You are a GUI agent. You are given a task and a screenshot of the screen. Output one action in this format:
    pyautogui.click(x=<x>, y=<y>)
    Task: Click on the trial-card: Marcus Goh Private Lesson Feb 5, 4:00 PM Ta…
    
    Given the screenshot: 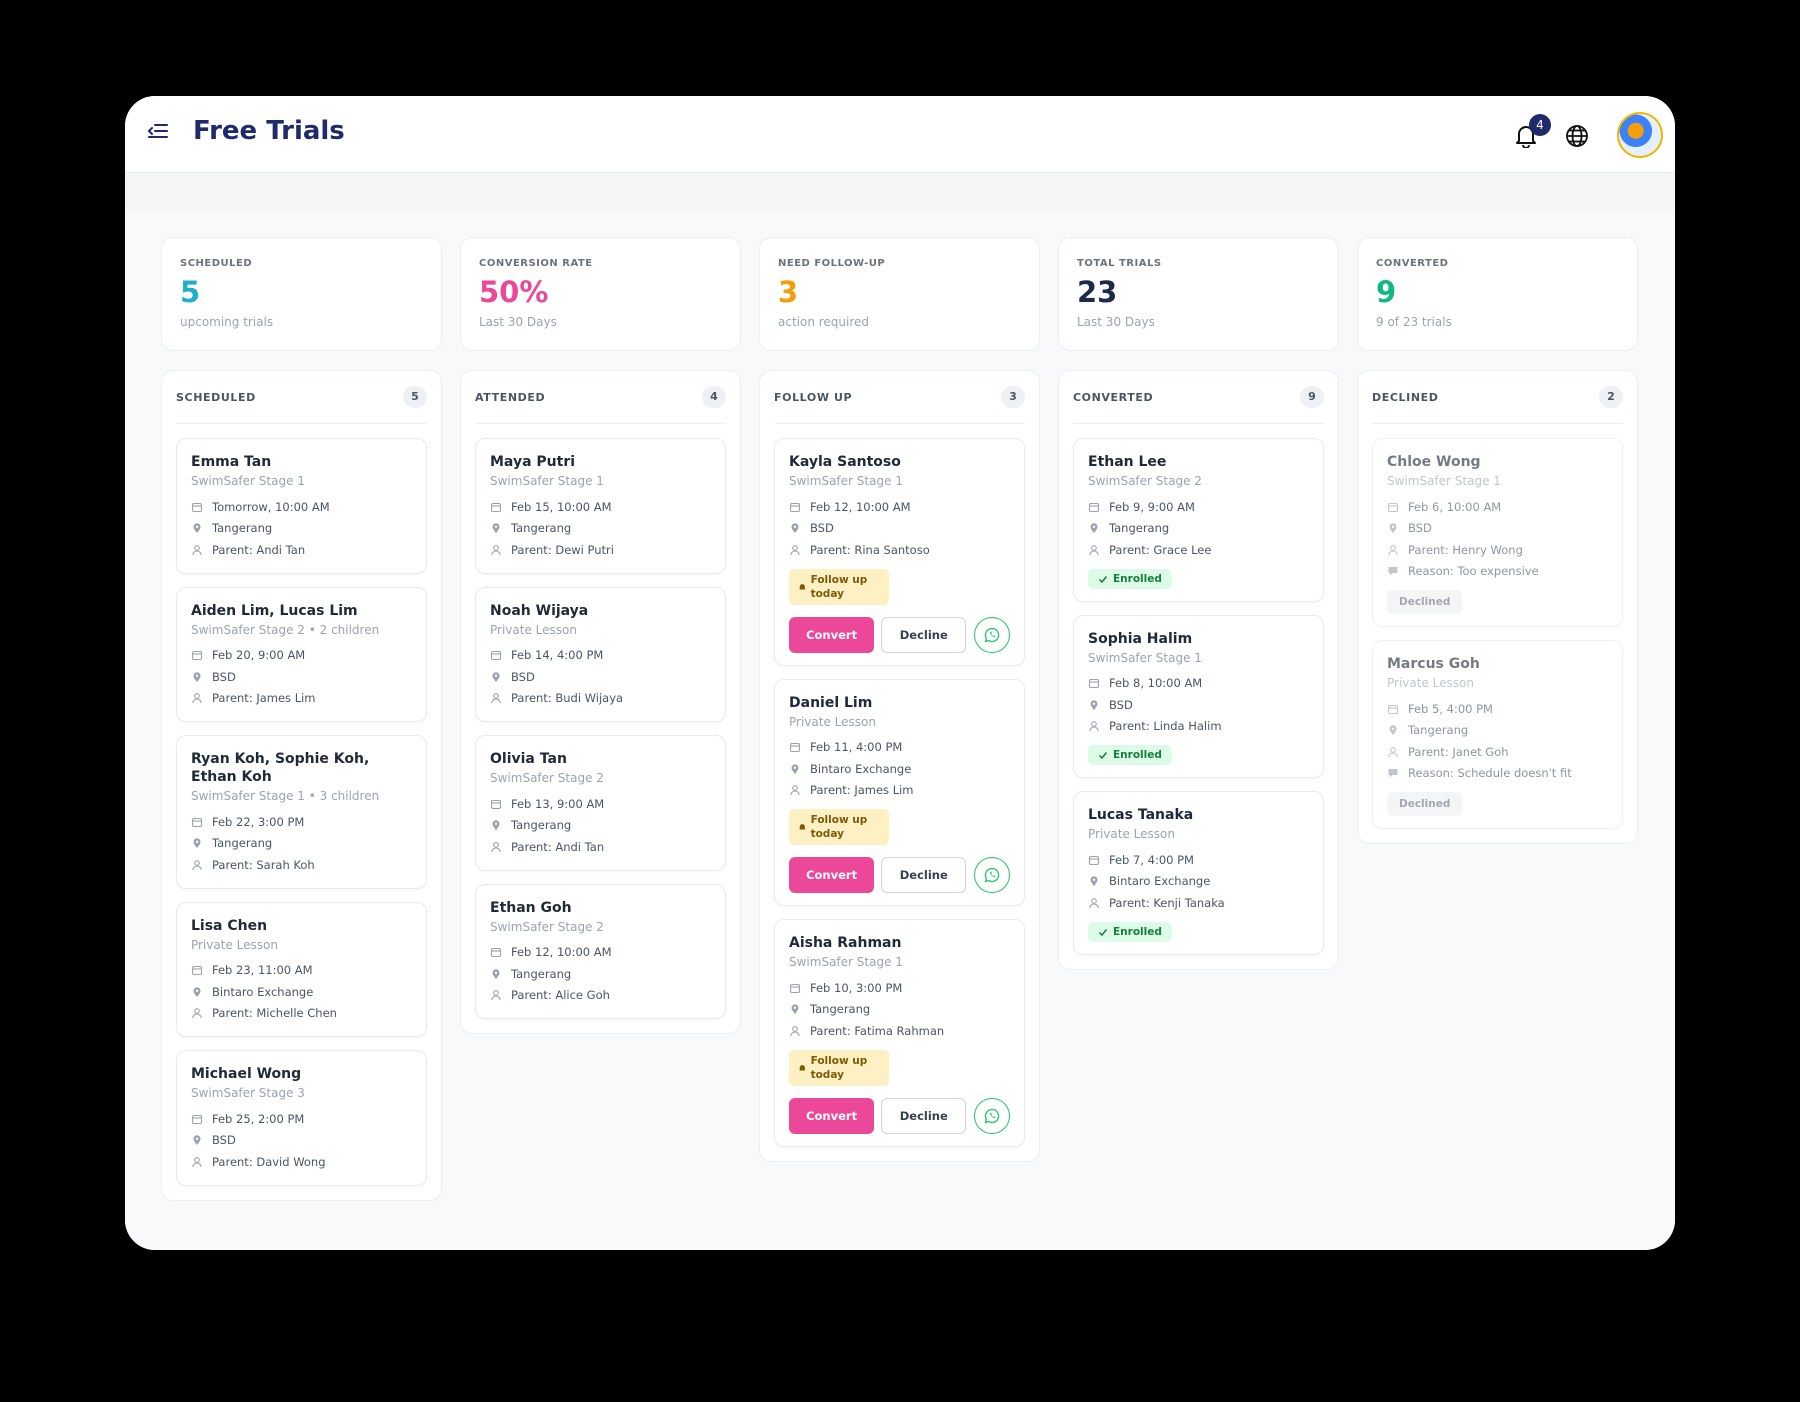 What is the action you would take?
    pyautogui.click(x=1497, y=734)
    